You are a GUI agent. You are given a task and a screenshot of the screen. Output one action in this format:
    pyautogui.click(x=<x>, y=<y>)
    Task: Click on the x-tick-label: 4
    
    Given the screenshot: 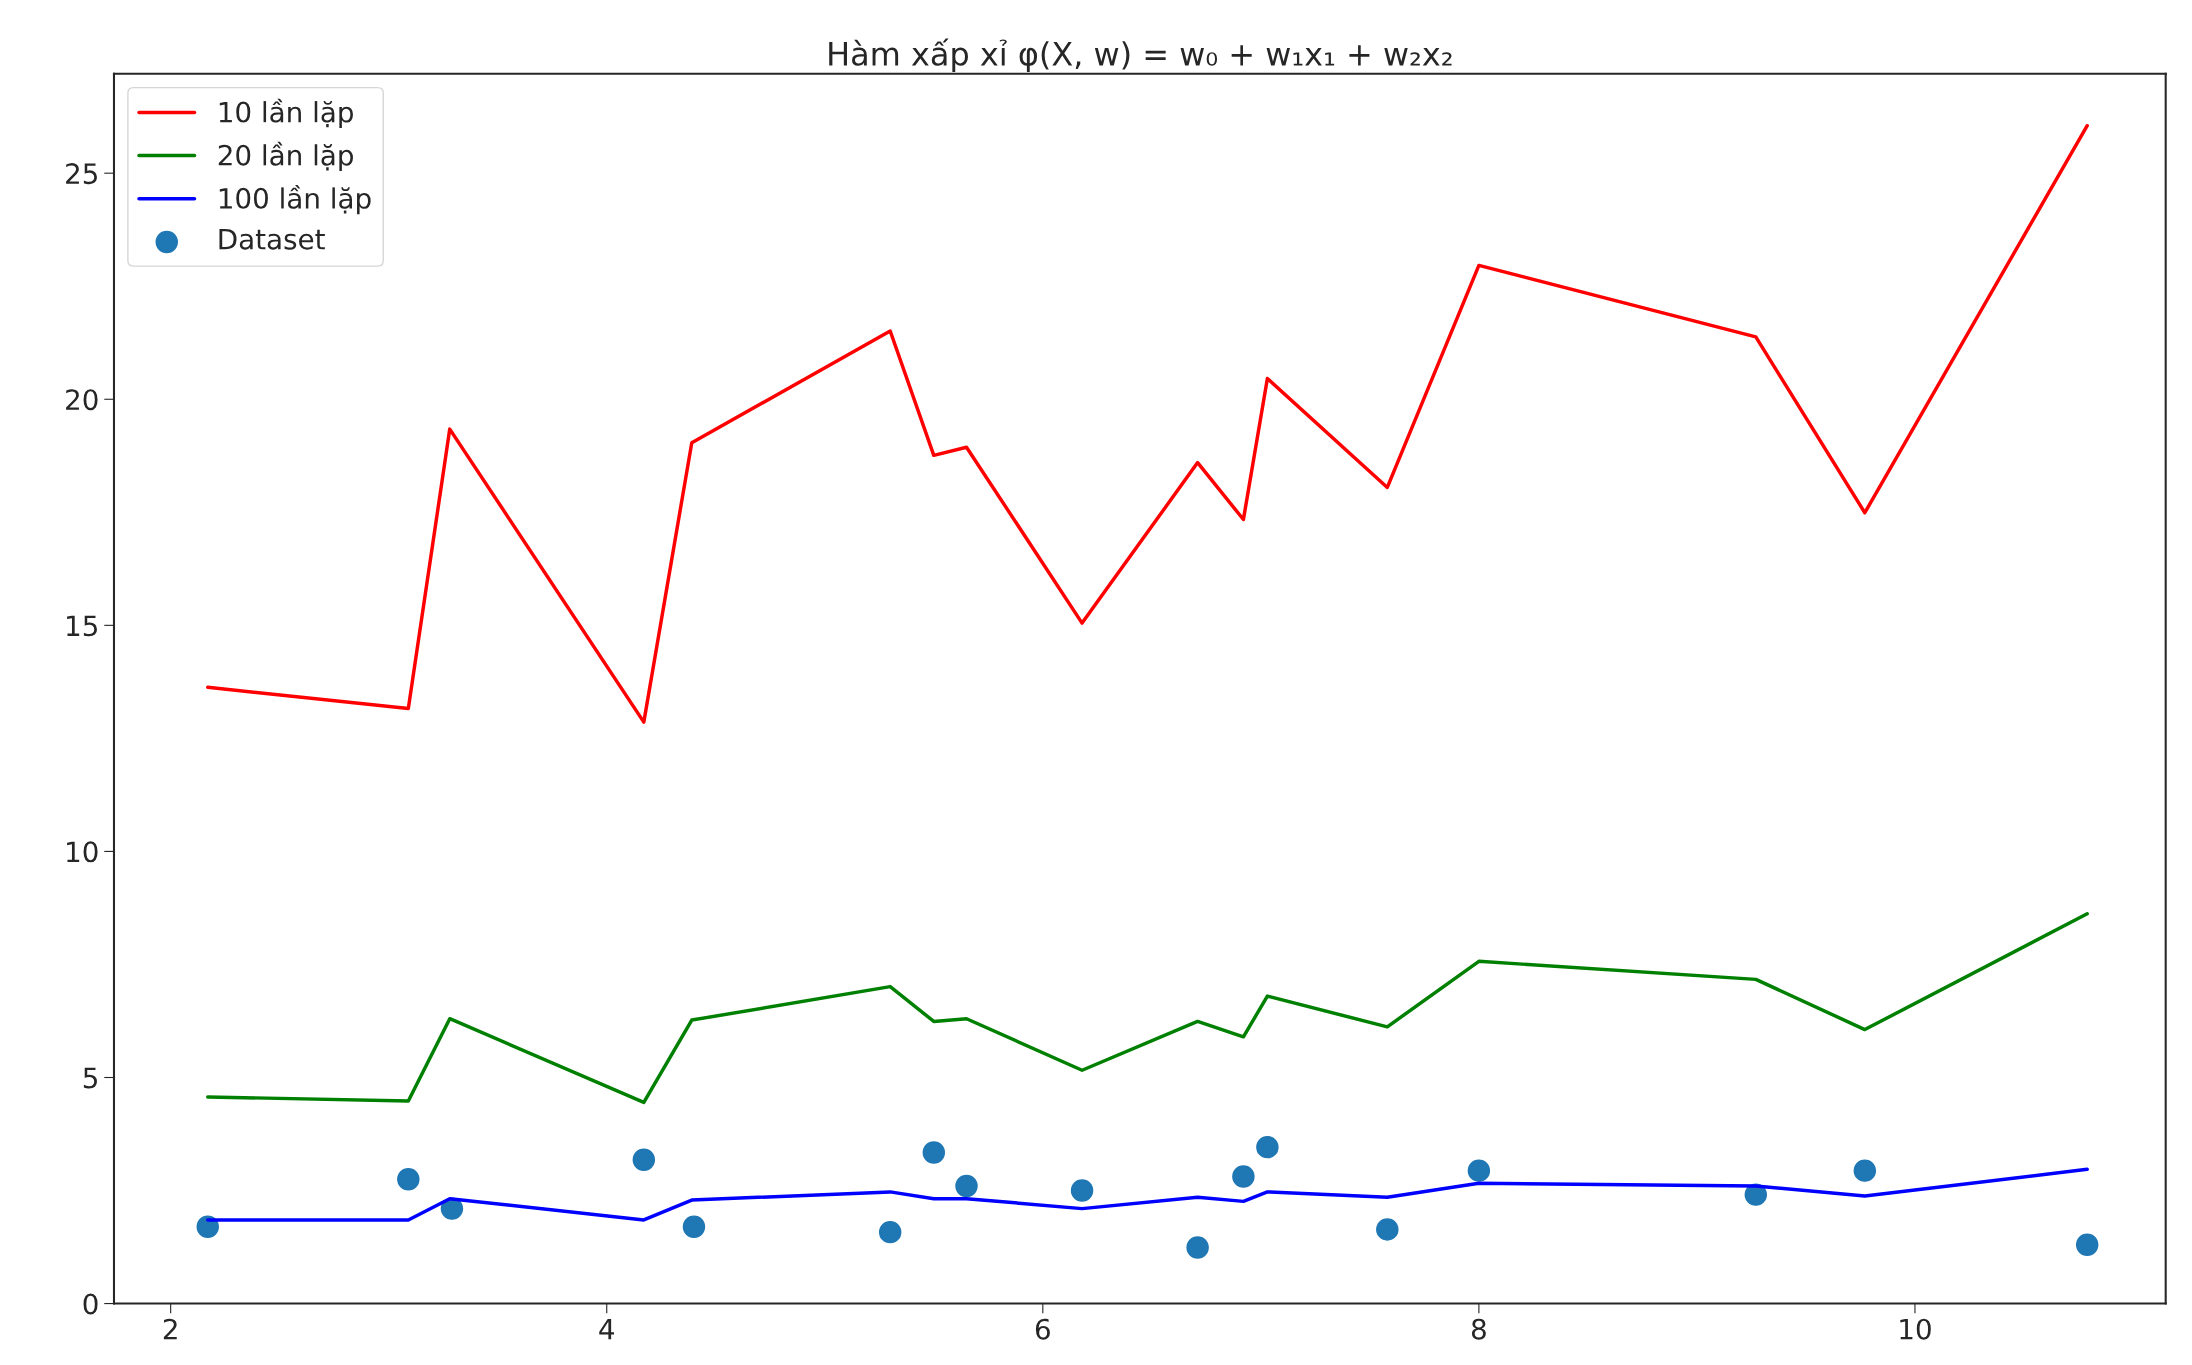 What is the action you would take?
    pyautogui.click(x=607, y=1329)
    